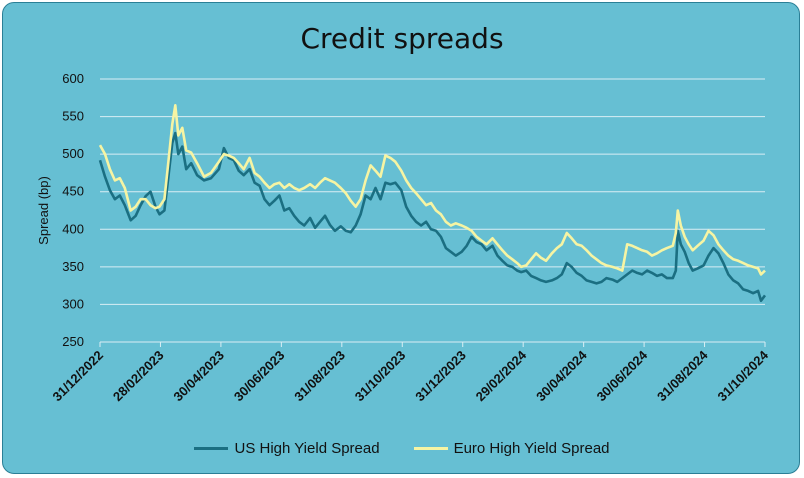  I want to click on legend-item-euro: Euro High Yield Spread, so click(511, 448).